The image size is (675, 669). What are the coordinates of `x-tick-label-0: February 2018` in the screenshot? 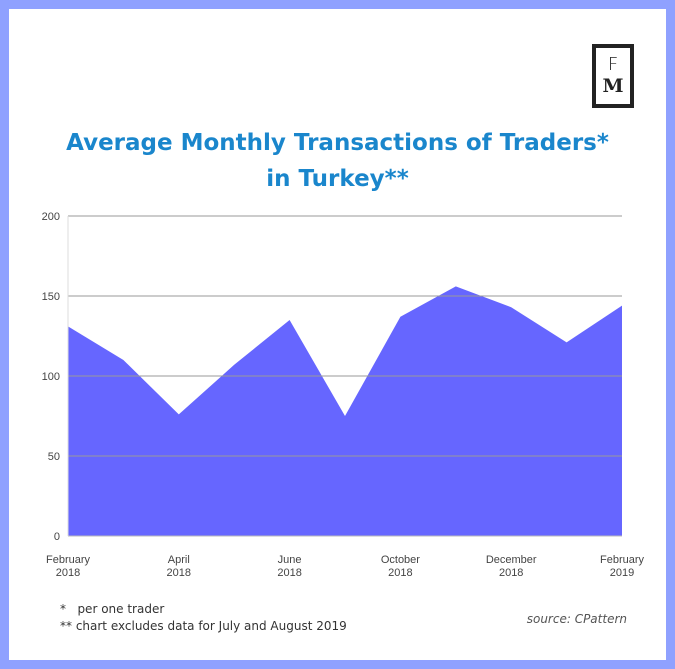 It's located at (68, 566).